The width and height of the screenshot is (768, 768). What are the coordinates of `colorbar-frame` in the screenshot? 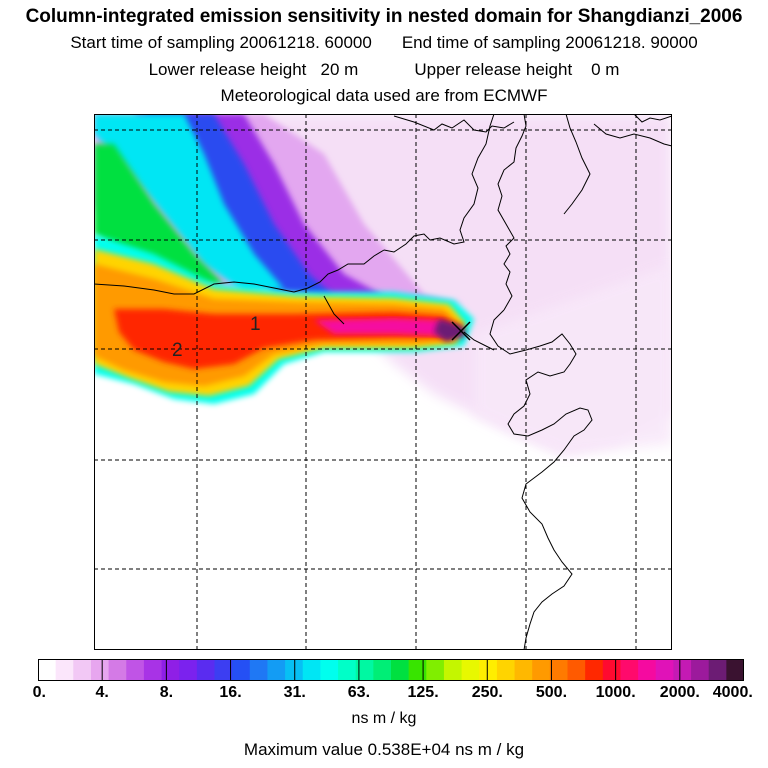 It's located at (391, 670).